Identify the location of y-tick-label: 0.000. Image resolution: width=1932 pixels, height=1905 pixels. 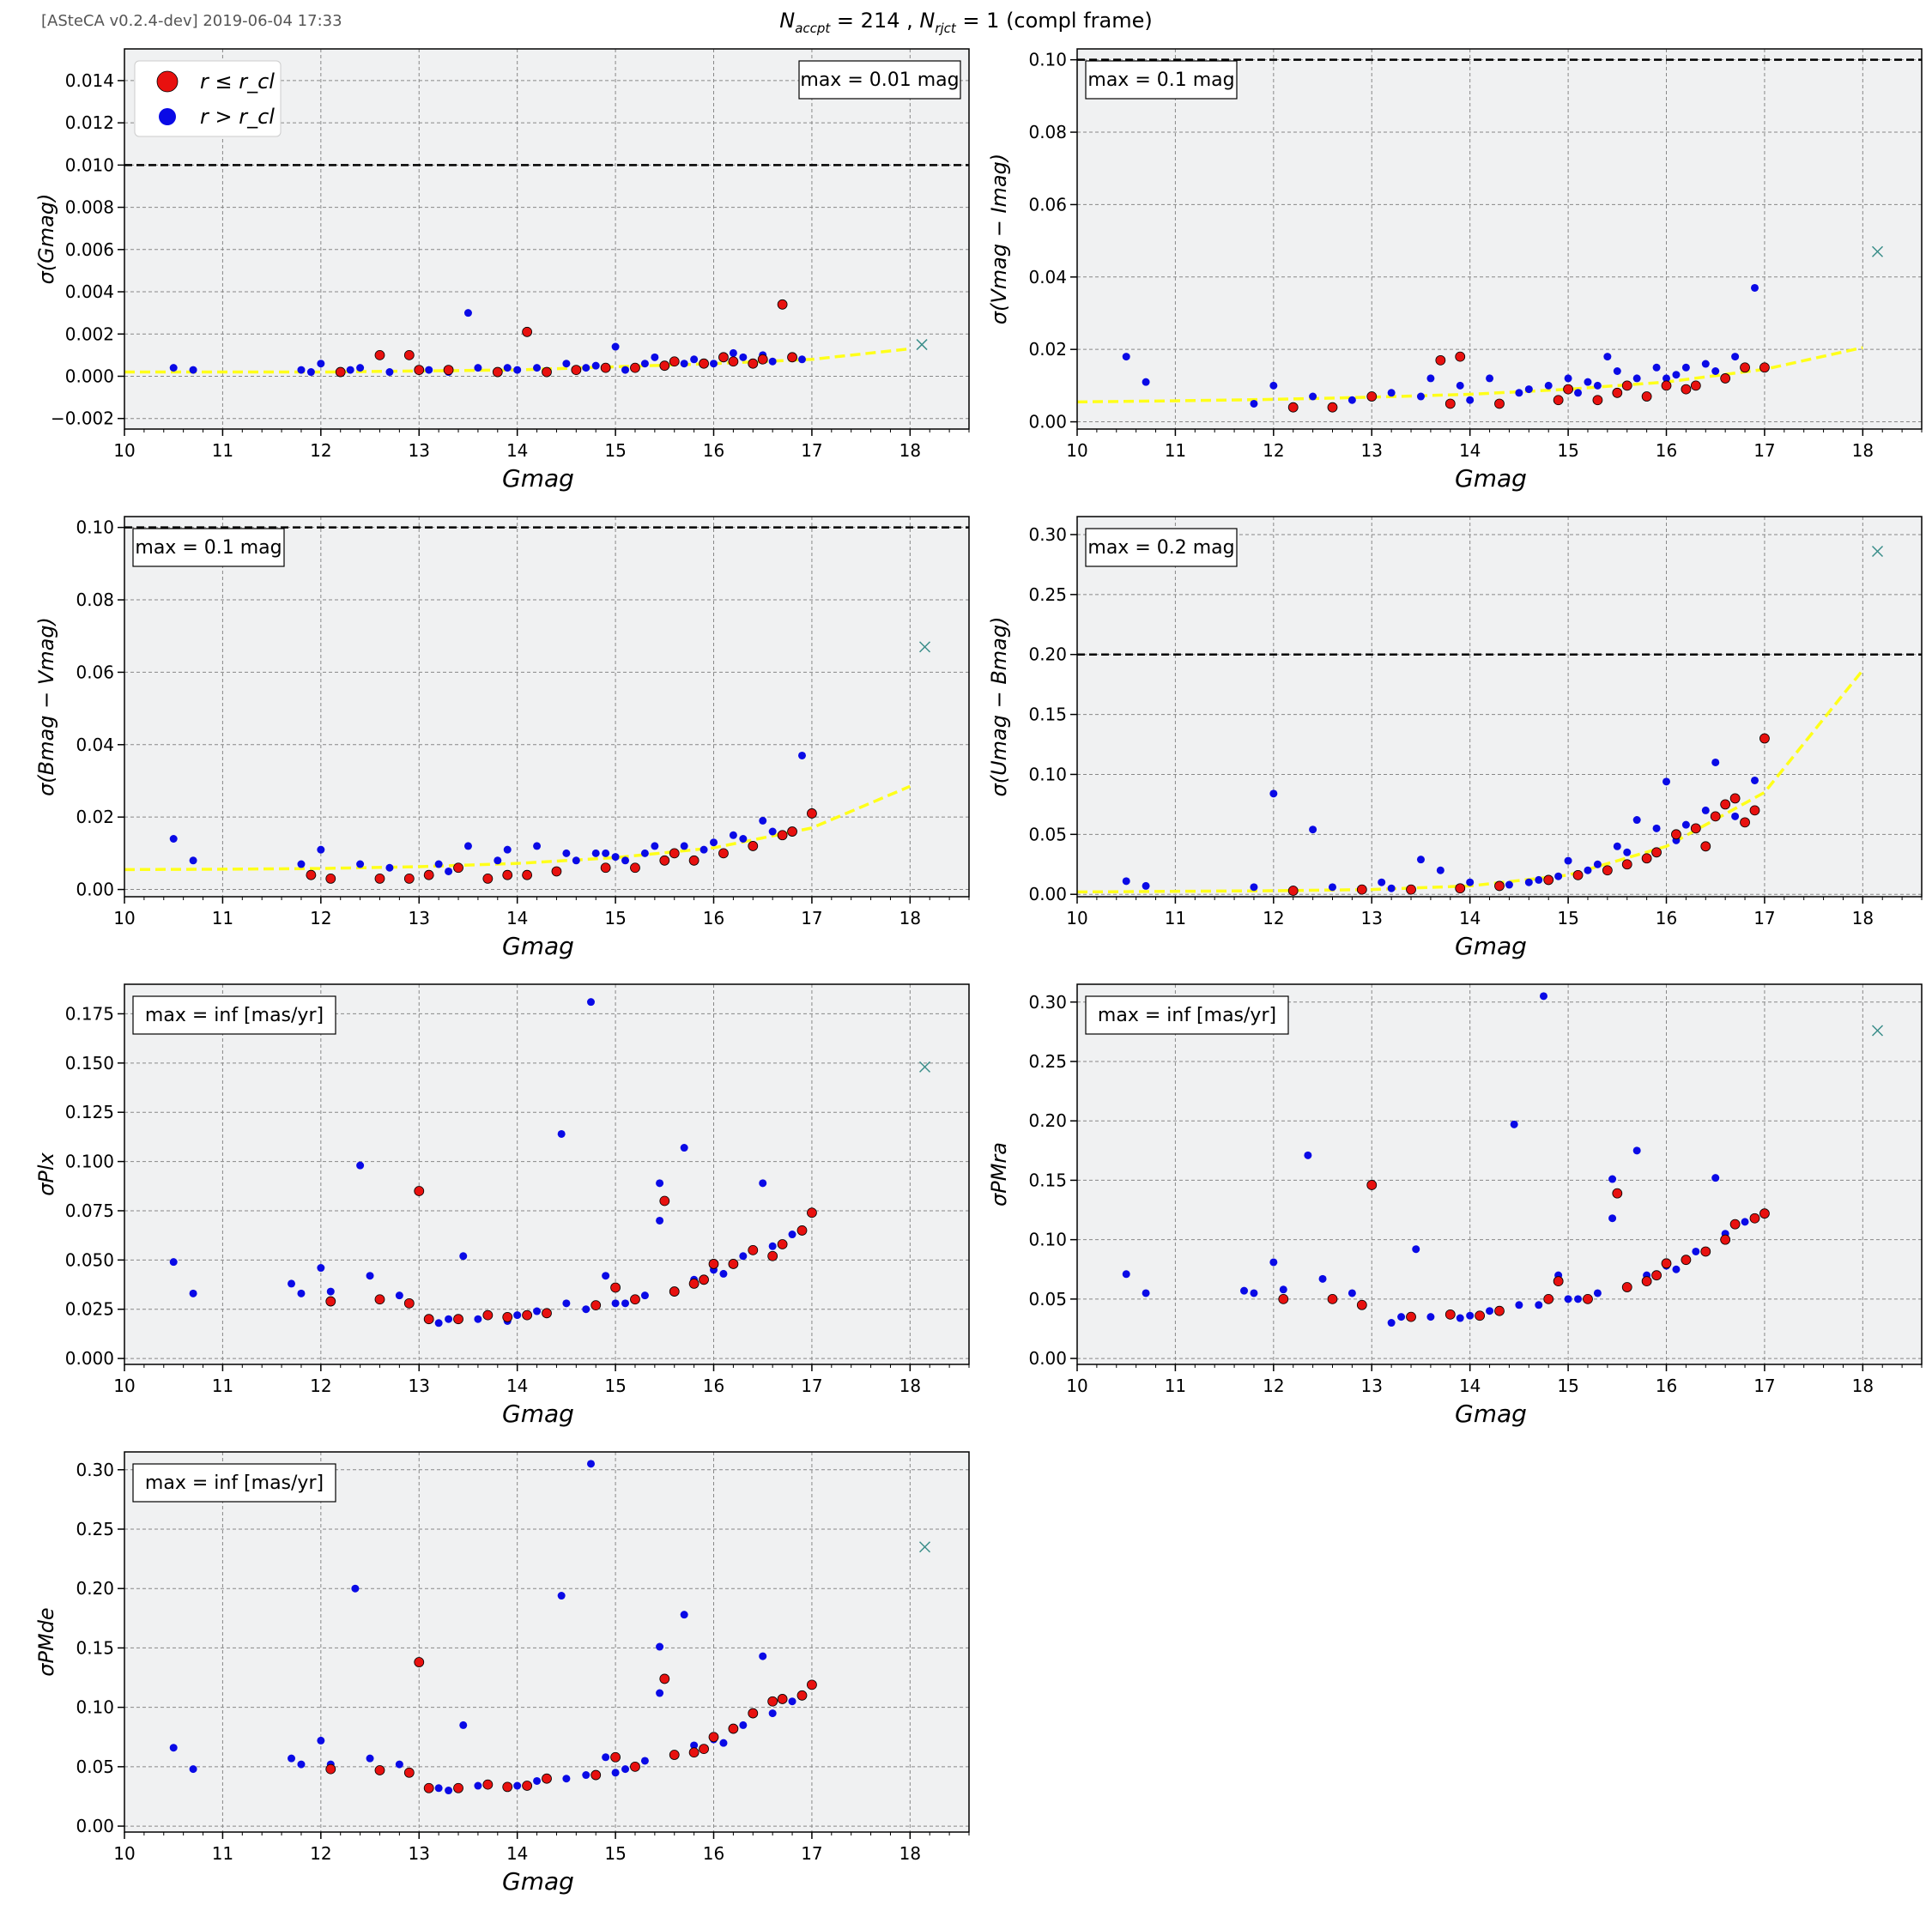
(90, 1358).